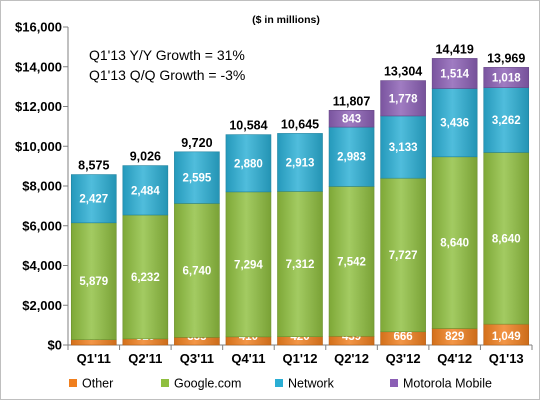 This screenshot has width=542, height=403. I want to click on segment-label: 1,018, so click(506, 78).